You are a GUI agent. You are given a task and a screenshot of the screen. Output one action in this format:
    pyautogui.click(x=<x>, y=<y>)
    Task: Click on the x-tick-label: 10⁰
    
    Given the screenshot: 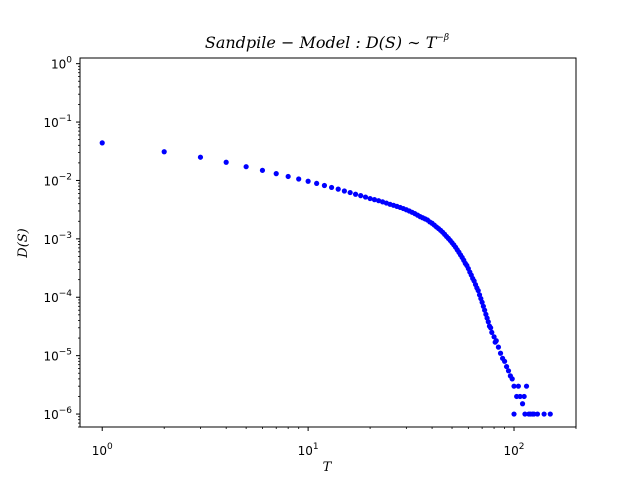 What is the action you would take?
    pyautogui.click(x=102, y=450)
    